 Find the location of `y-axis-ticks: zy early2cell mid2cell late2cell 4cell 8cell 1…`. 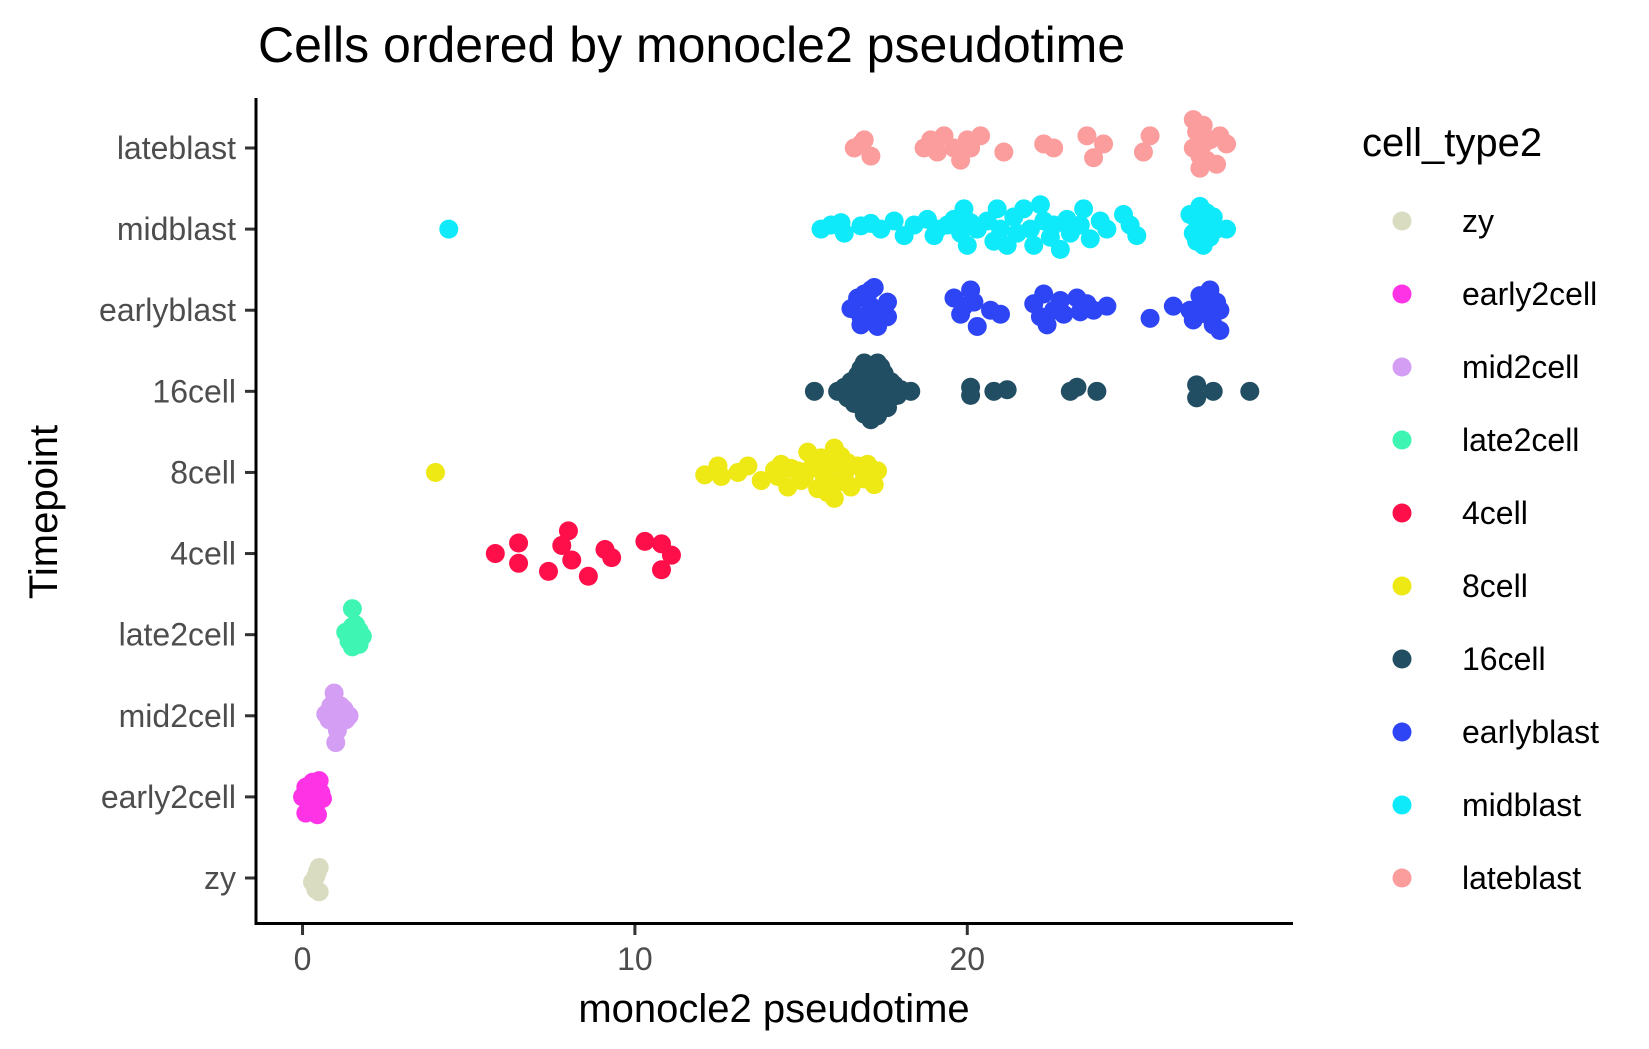

y-axis-ticks: zy early2cell mid2cell late2cell 4cell 8cell 1… is located at coordinates (177, 513).